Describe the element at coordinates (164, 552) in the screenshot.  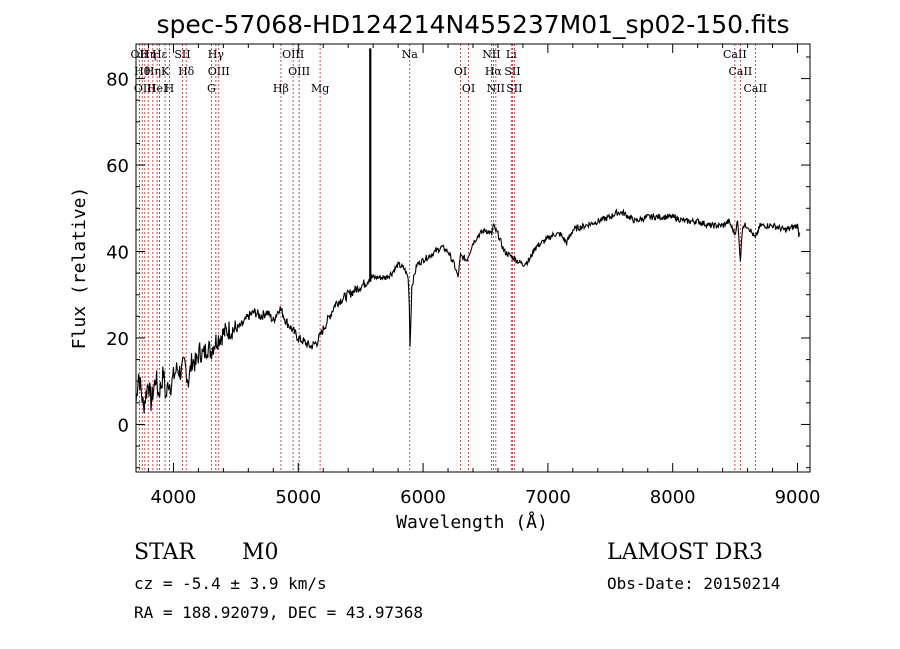
I see `object-class: STAR` at that location.